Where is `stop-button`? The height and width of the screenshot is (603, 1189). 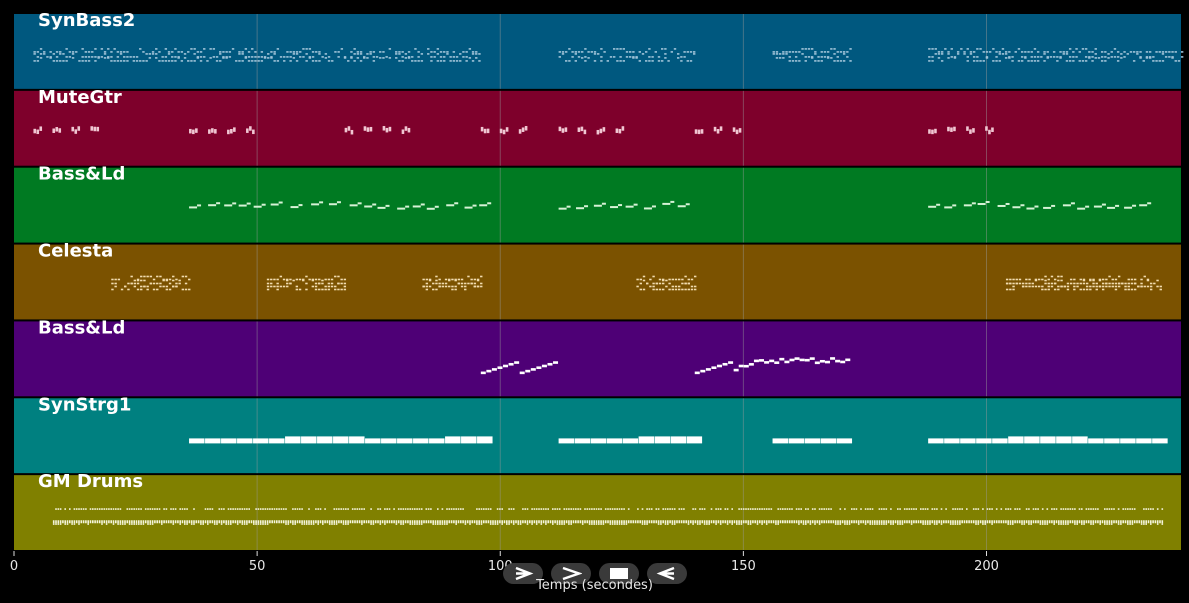
stop-button is located at coordinates (619, 573).